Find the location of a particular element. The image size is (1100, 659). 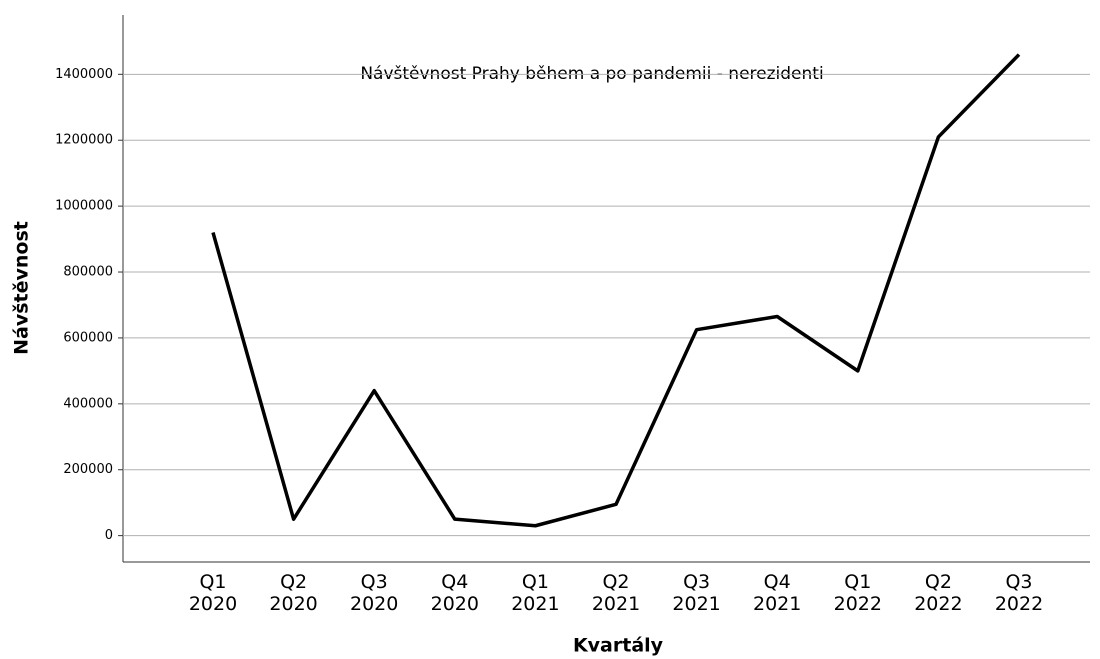

x-tick-label: Q4 2021 is located at coordinates (777, 593).